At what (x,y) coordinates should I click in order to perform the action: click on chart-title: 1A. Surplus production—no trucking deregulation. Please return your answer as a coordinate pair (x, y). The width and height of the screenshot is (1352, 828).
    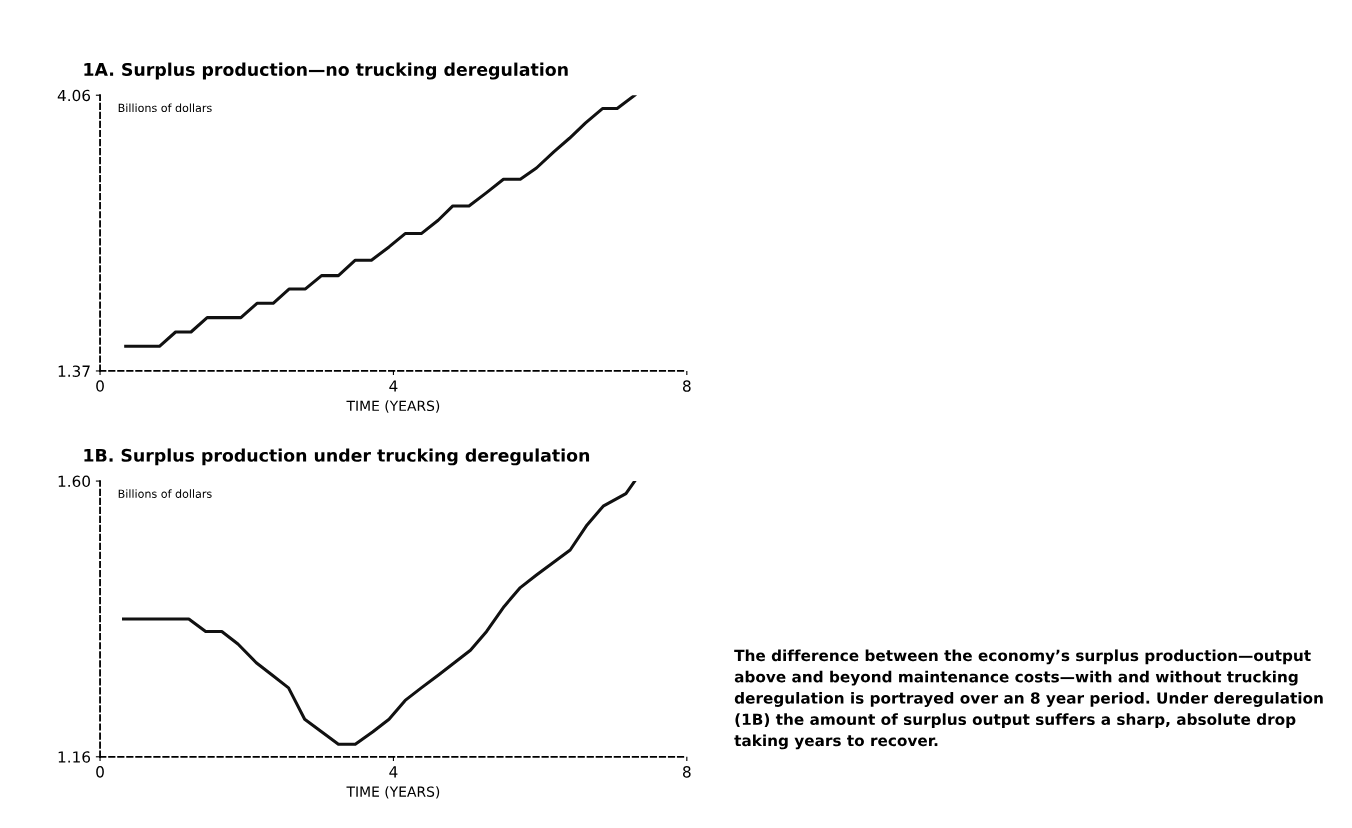
    Looking at the image, I should click on (326, 71).